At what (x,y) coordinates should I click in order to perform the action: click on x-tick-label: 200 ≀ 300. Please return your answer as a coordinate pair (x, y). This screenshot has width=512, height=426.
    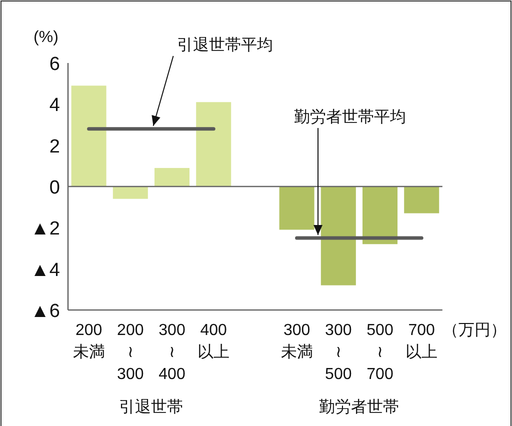
    Looking at the image, I should click on (130, 352).